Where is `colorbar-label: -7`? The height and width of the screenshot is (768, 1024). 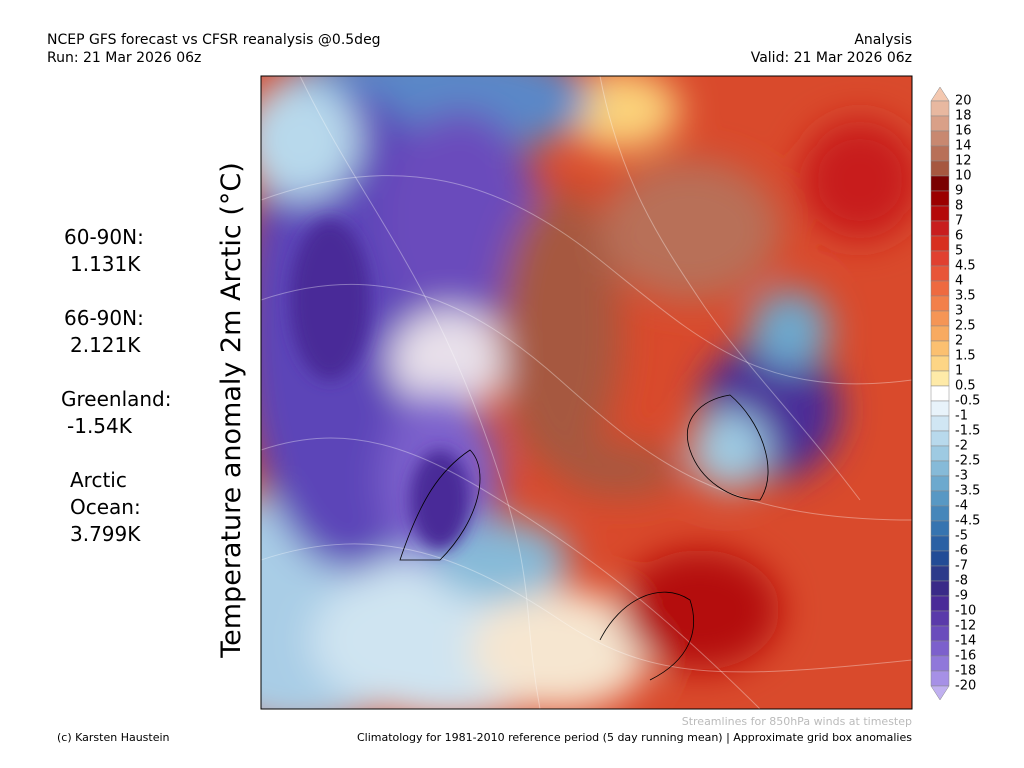
colorbar-label: -7 is located at coordinates (961, 566).